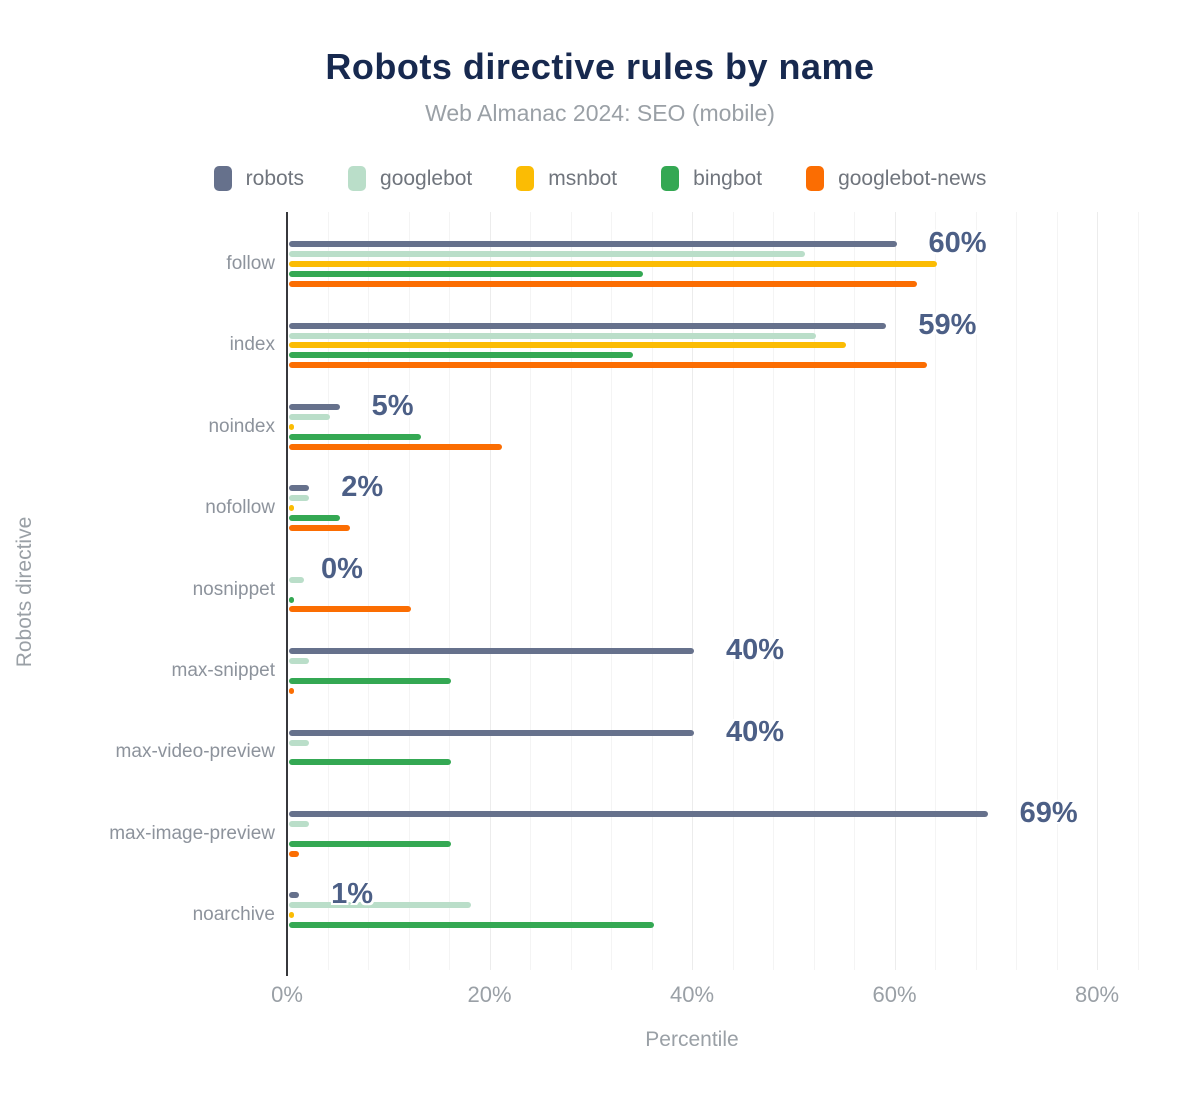  What do you see at coordinates (195, 752) in the screenshot?
I see `category-label-max-video-preview: max-video-preview` at bounding box center [195, 752].